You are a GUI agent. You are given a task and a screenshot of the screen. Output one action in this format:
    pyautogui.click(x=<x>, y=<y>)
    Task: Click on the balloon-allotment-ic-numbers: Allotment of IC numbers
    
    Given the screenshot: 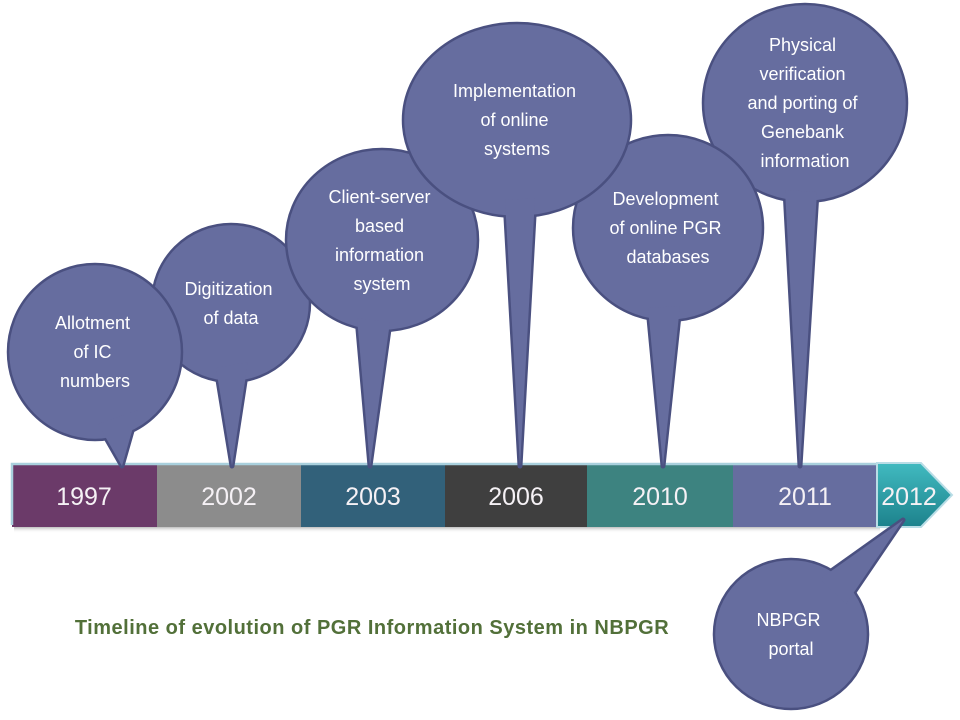 What is the action you would take?
    pyautogui.click(x=95, y=365)
    